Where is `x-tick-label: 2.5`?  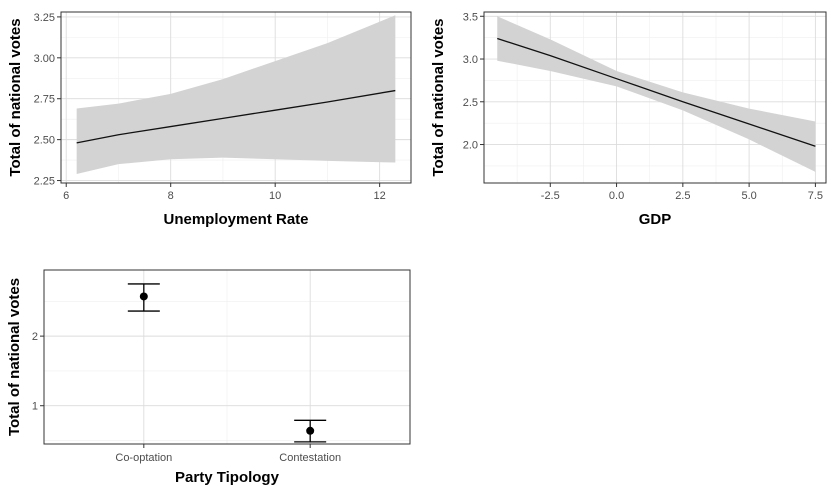
x-tick-label: 2.5 is located at coordinates (682, 196).